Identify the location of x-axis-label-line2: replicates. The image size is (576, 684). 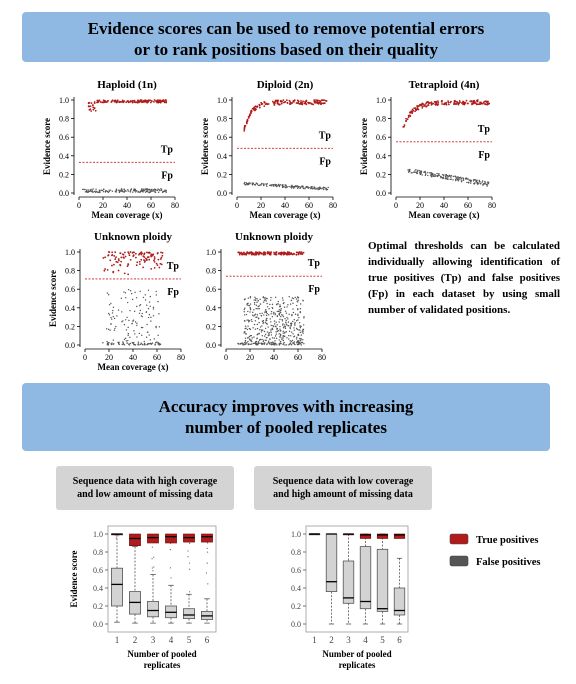
(357, 665).